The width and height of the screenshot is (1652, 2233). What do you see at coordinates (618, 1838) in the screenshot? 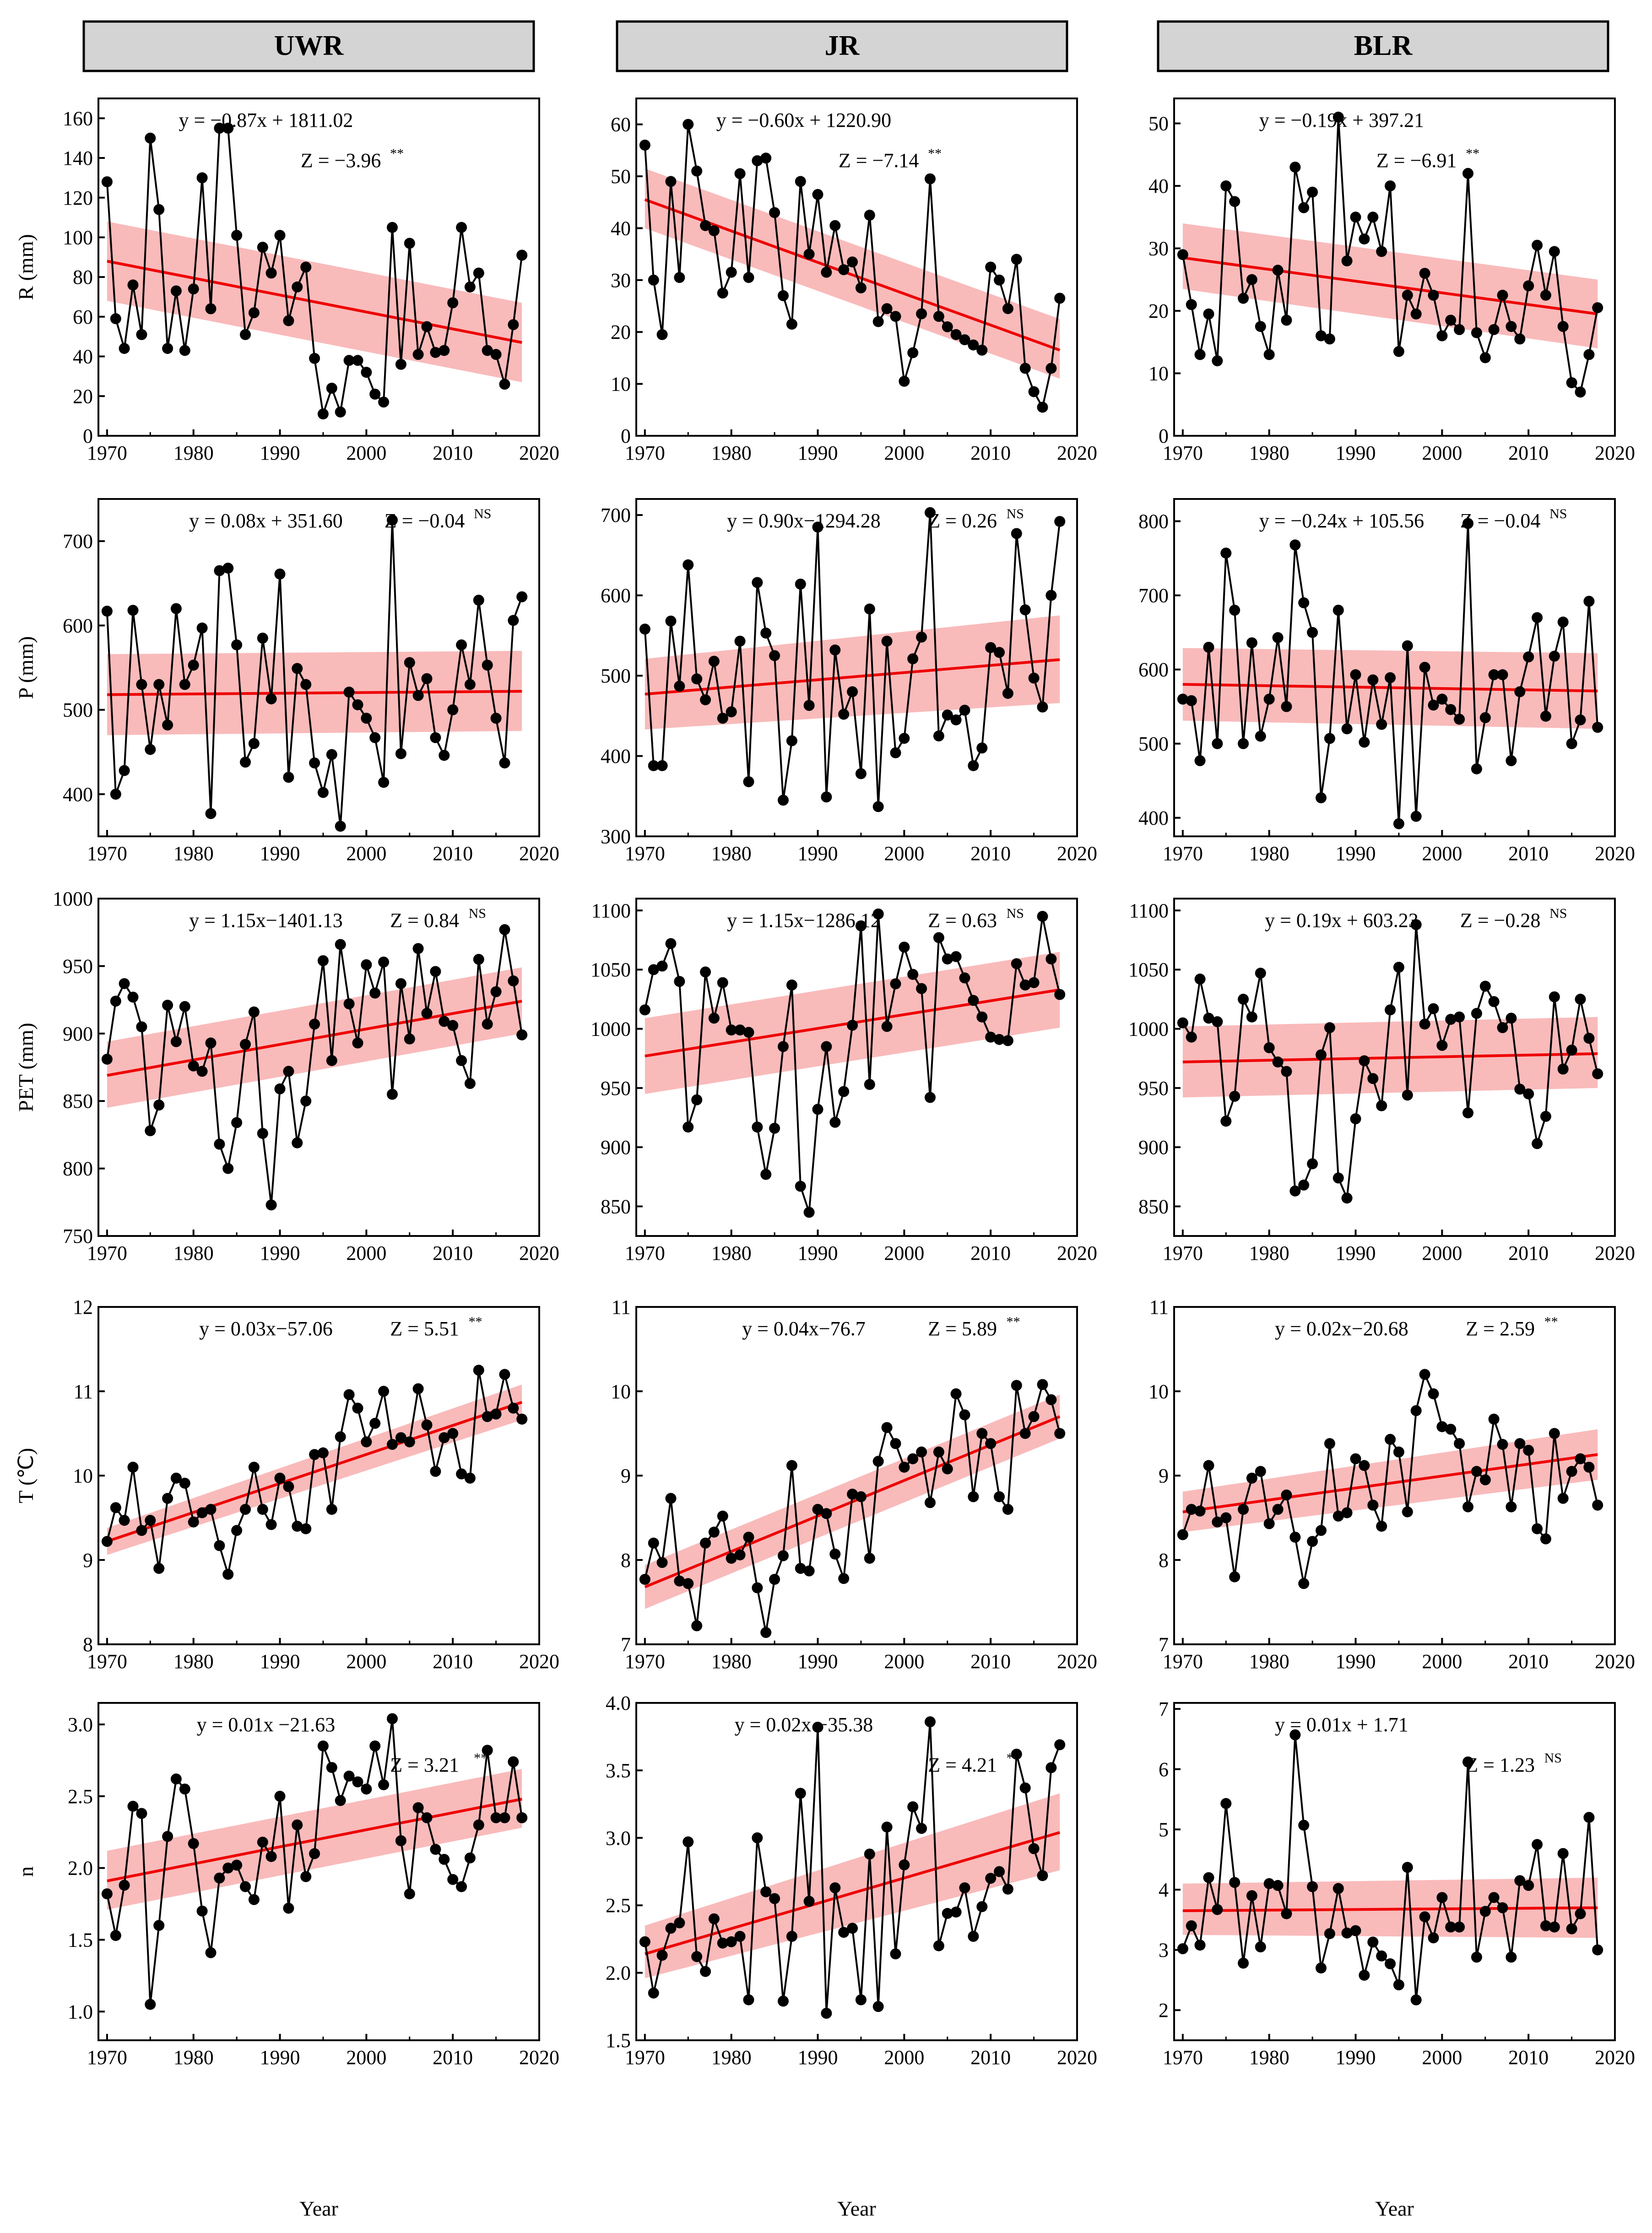
I see `y-tick-label: 3.0` at bounding box center [618, 1838].